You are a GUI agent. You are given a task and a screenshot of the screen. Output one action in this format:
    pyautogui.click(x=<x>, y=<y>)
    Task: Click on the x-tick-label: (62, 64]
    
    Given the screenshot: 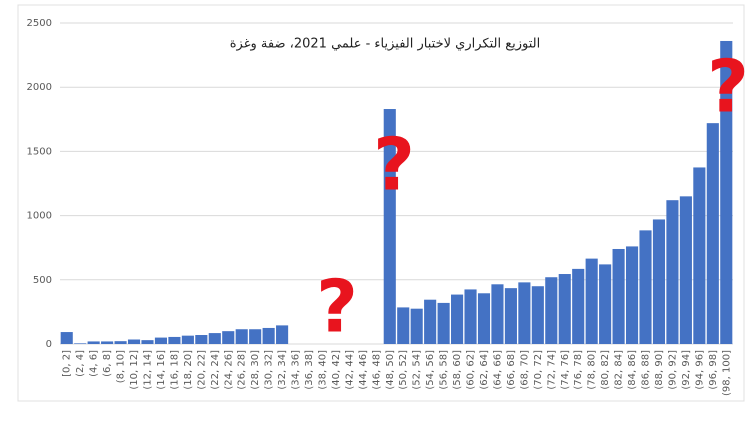 What is the action you would take?
    pyautogui.click(x=484, y=370)
    